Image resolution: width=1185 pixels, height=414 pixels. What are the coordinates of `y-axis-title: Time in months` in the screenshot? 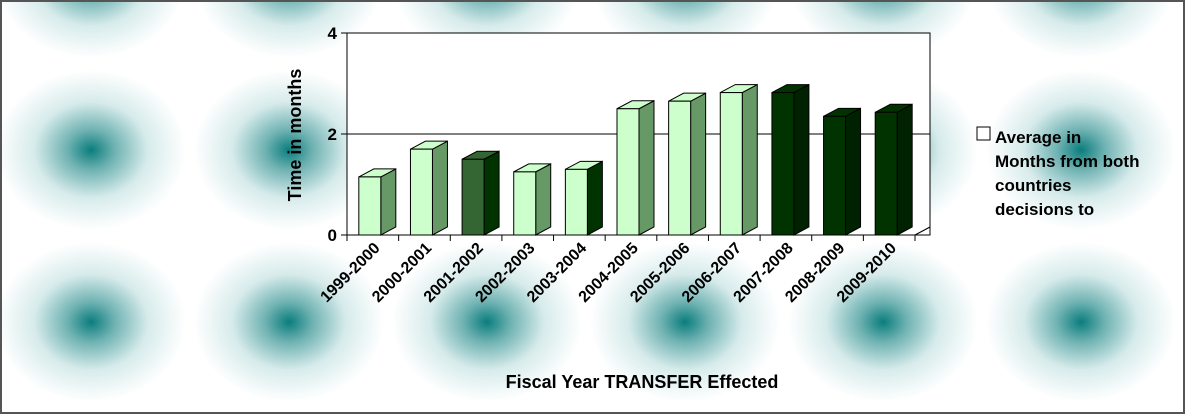 It's located at (295, 135).